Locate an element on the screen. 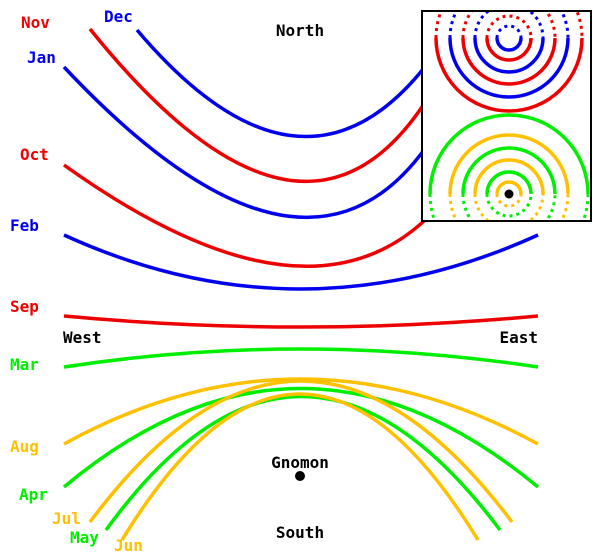  inset-gnomon-dot is located at coordinates (509, 194).